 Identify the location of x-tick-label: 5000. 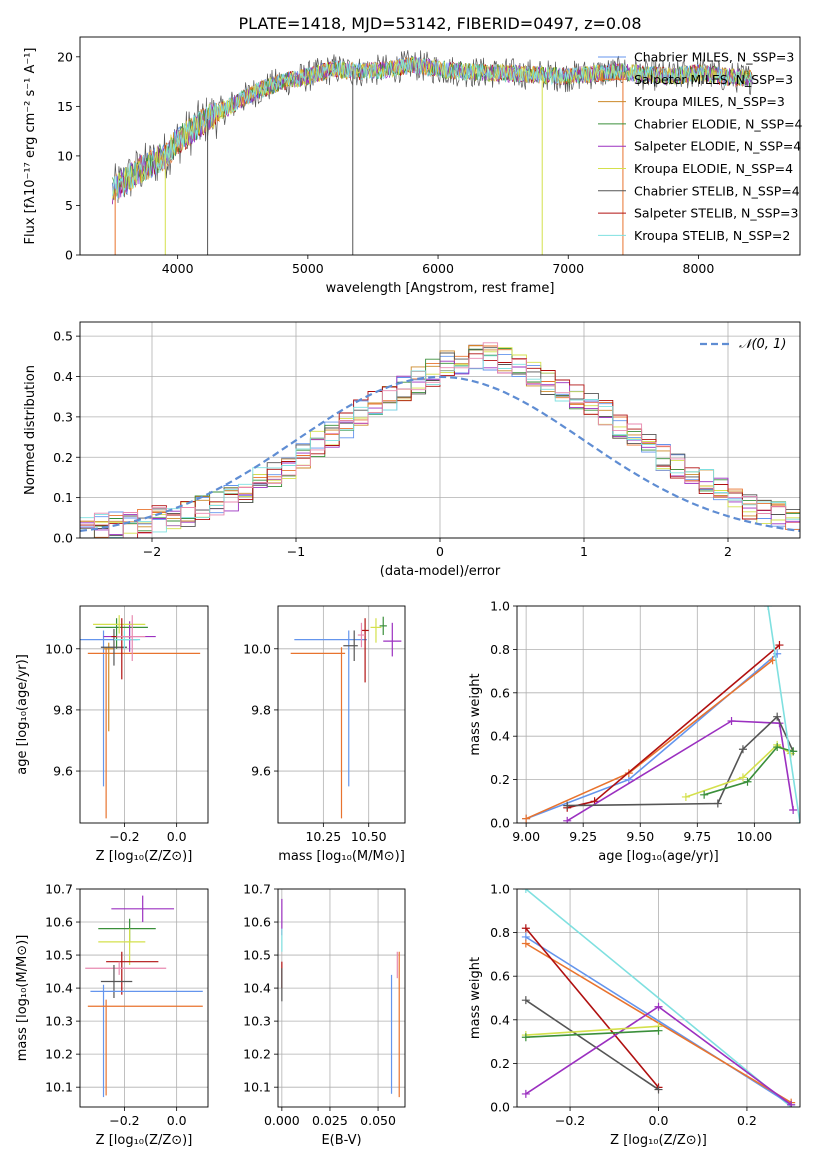
(308, 268).